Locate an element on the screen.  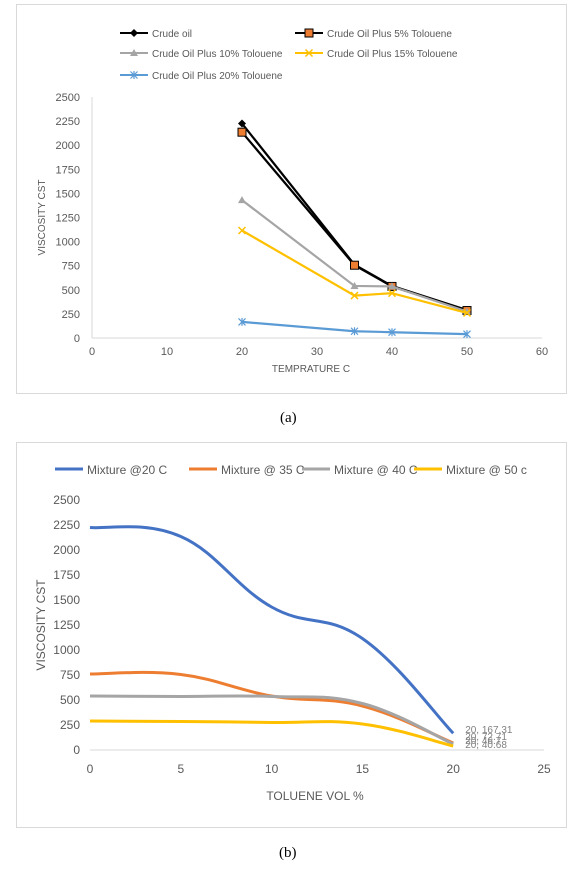
legend-label: Mixture @20 C is located at coordinates (127, 470).